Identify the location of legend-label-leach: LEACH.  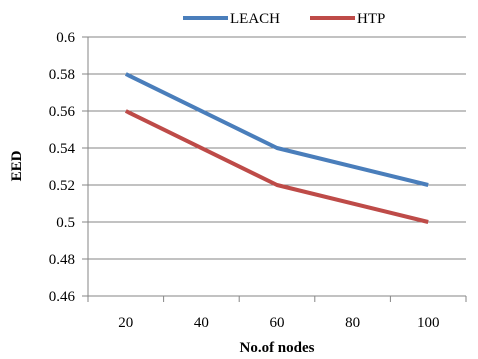
(255, 19).